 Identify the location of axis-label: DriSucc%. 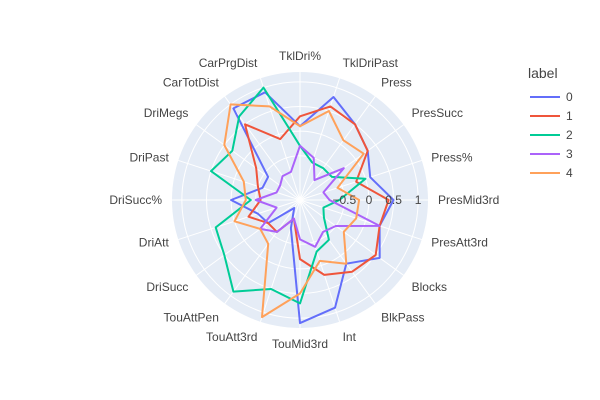
(135, 200).